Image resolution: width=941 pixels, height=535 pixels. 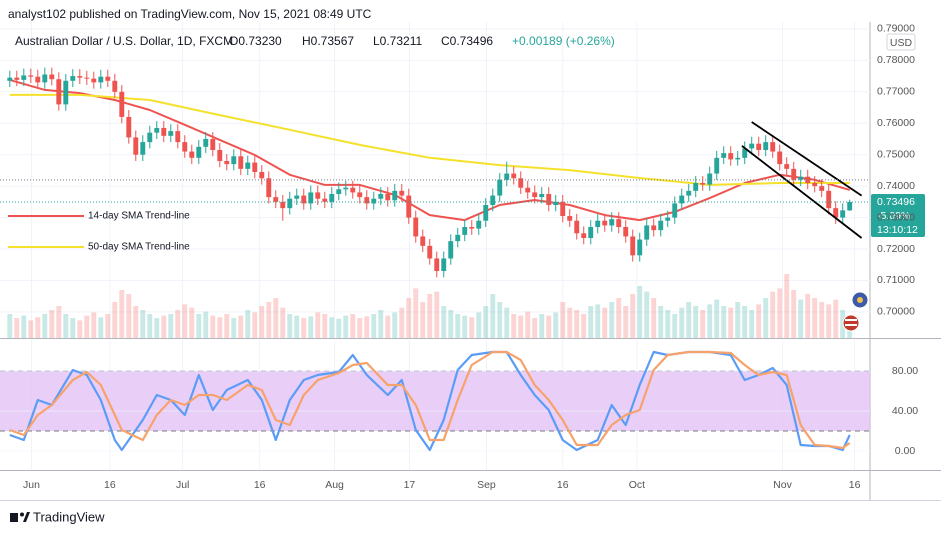 What do you see at coordinates (139, 247) in the screenshot?
I see `legend-label: 50-day SMA Trend-line` at bounding box center [139, 247].